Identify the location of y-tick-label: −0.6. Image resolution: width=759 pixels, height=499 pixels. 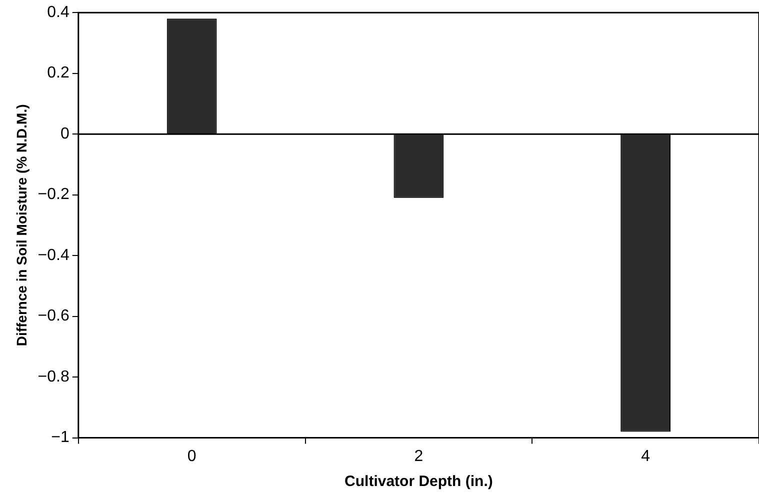
(54, 316).